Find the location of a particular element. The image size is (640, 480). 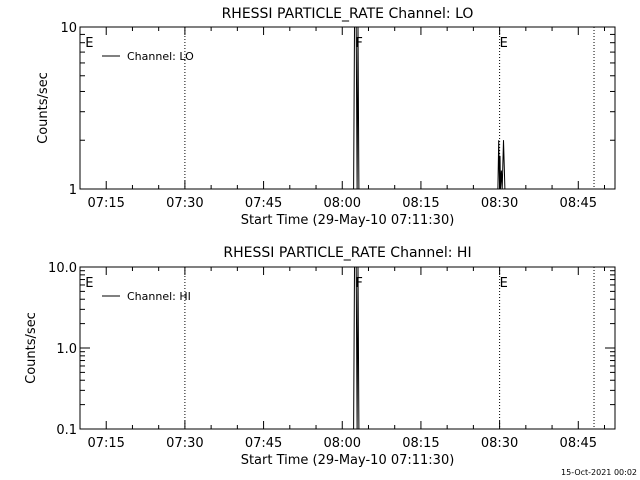

footer-timestamp: 15-Oct-2021 00:02 is located at coordinates (599, 472).